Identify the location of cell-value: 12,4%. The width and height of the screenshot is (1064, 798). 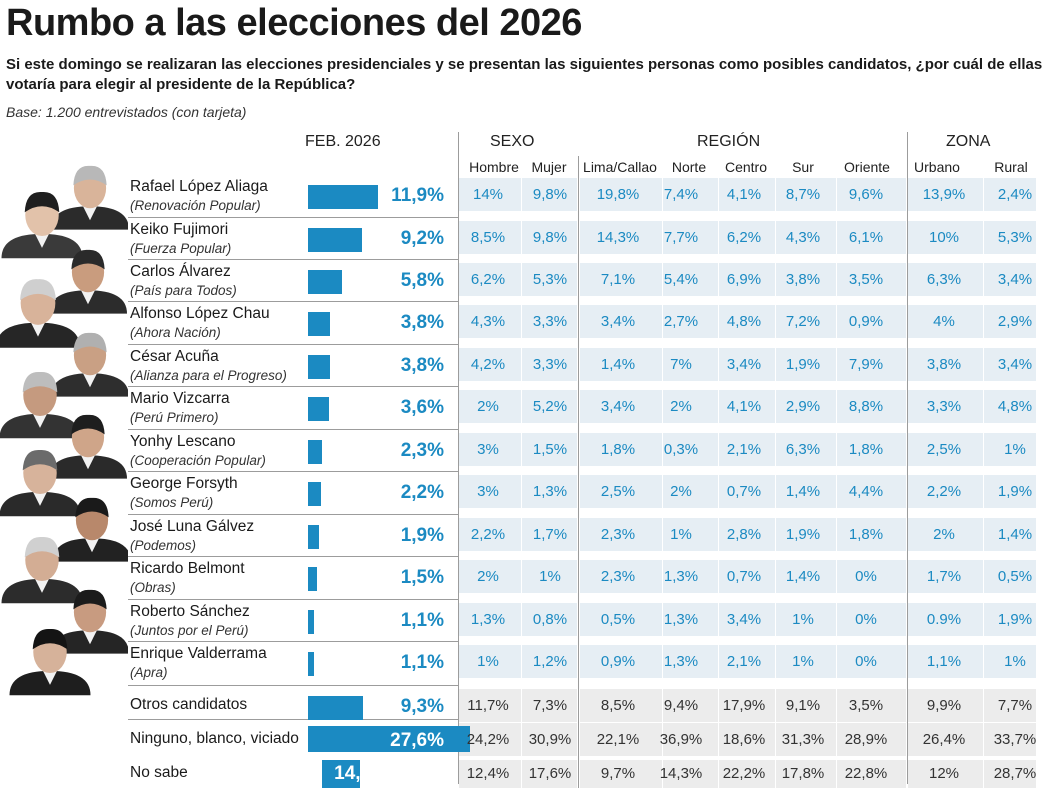
(488, 773).